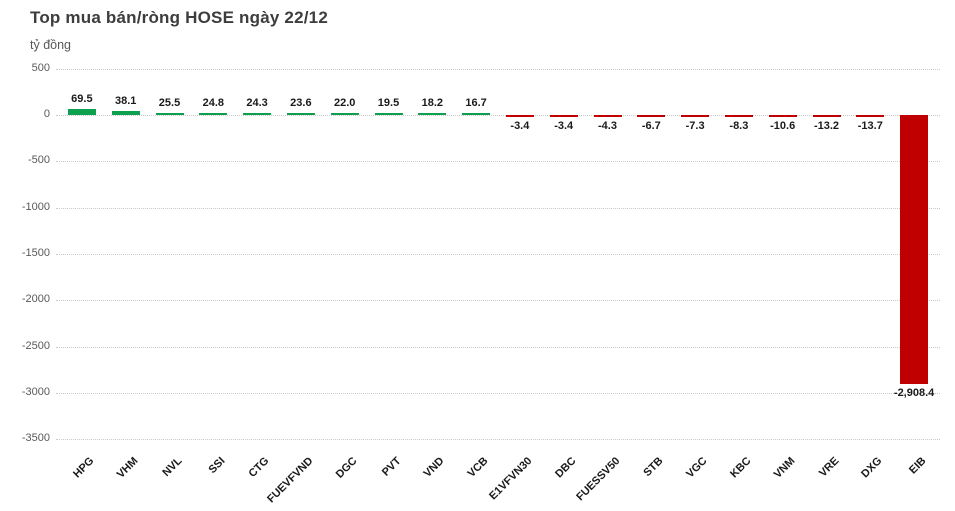  Describe the element at coordinates (607, 116) in the screenshot. I see `bar-fuessv50` at that location.